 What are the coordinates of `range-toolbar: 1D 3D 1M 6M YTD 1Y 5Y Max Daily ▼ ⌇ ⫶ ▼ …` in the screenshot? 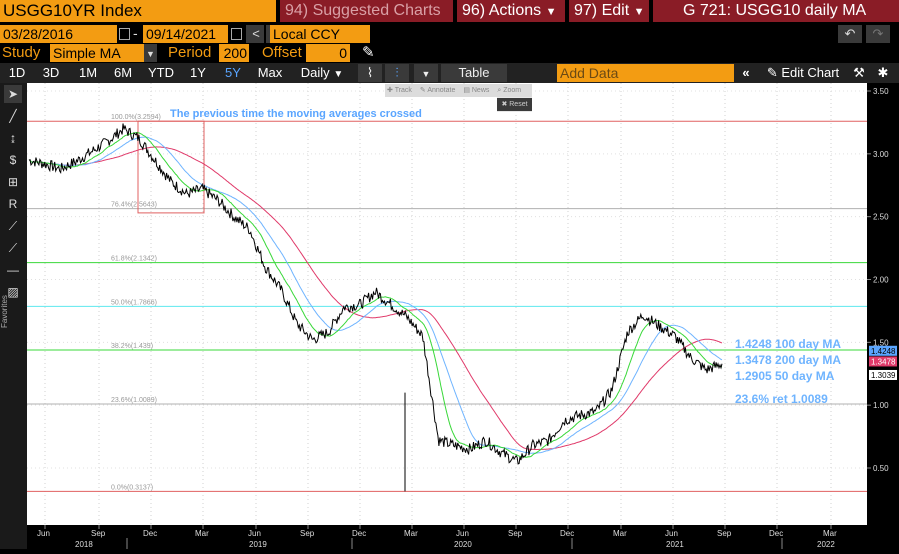 It's located at (449, 73).